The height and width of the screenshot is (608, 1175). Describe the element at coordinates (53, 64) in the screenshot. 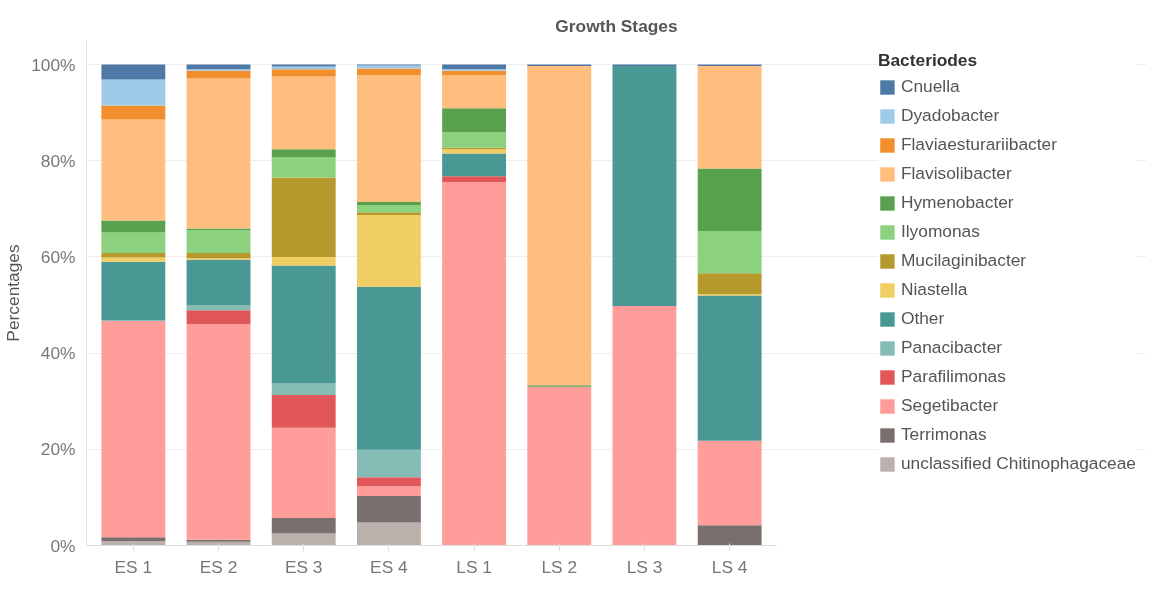

I see `y-tick-label: 100%` at that location.